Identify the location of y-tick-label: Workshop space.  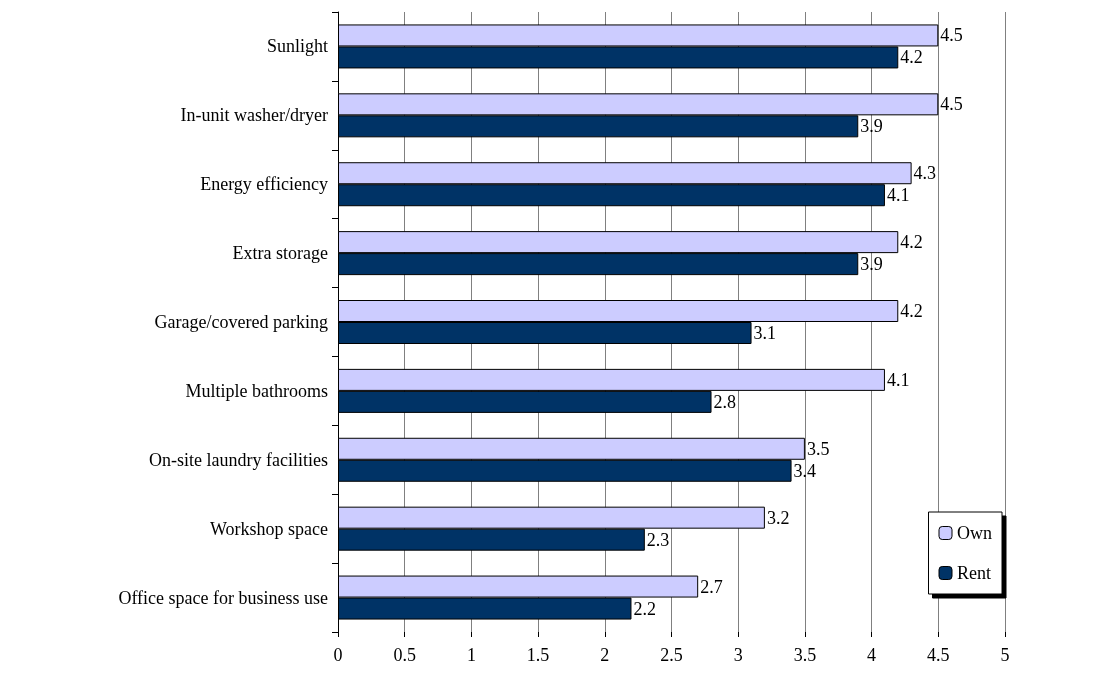
(268, 528).